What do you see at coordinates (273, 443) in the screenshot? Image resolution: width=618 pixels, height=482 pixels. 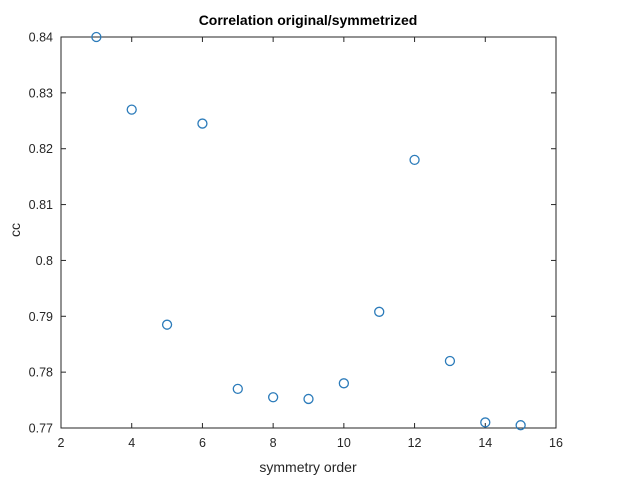 I see `x-tick-label: 8` at bounding box center [273, 443].